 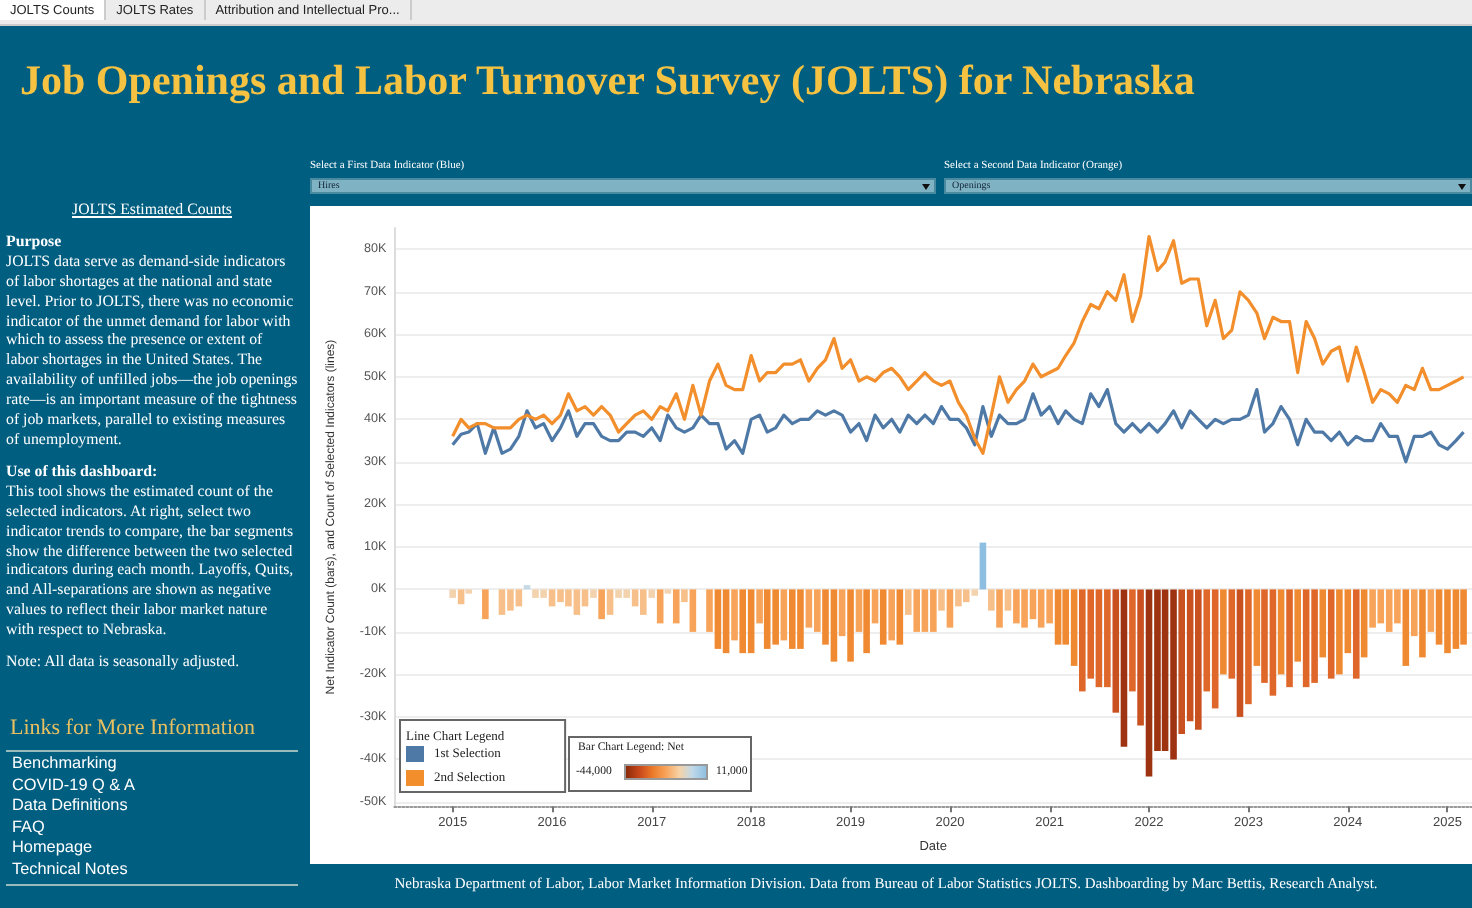 I want to click on text: Technical Notes, so click(x=71, y=870).